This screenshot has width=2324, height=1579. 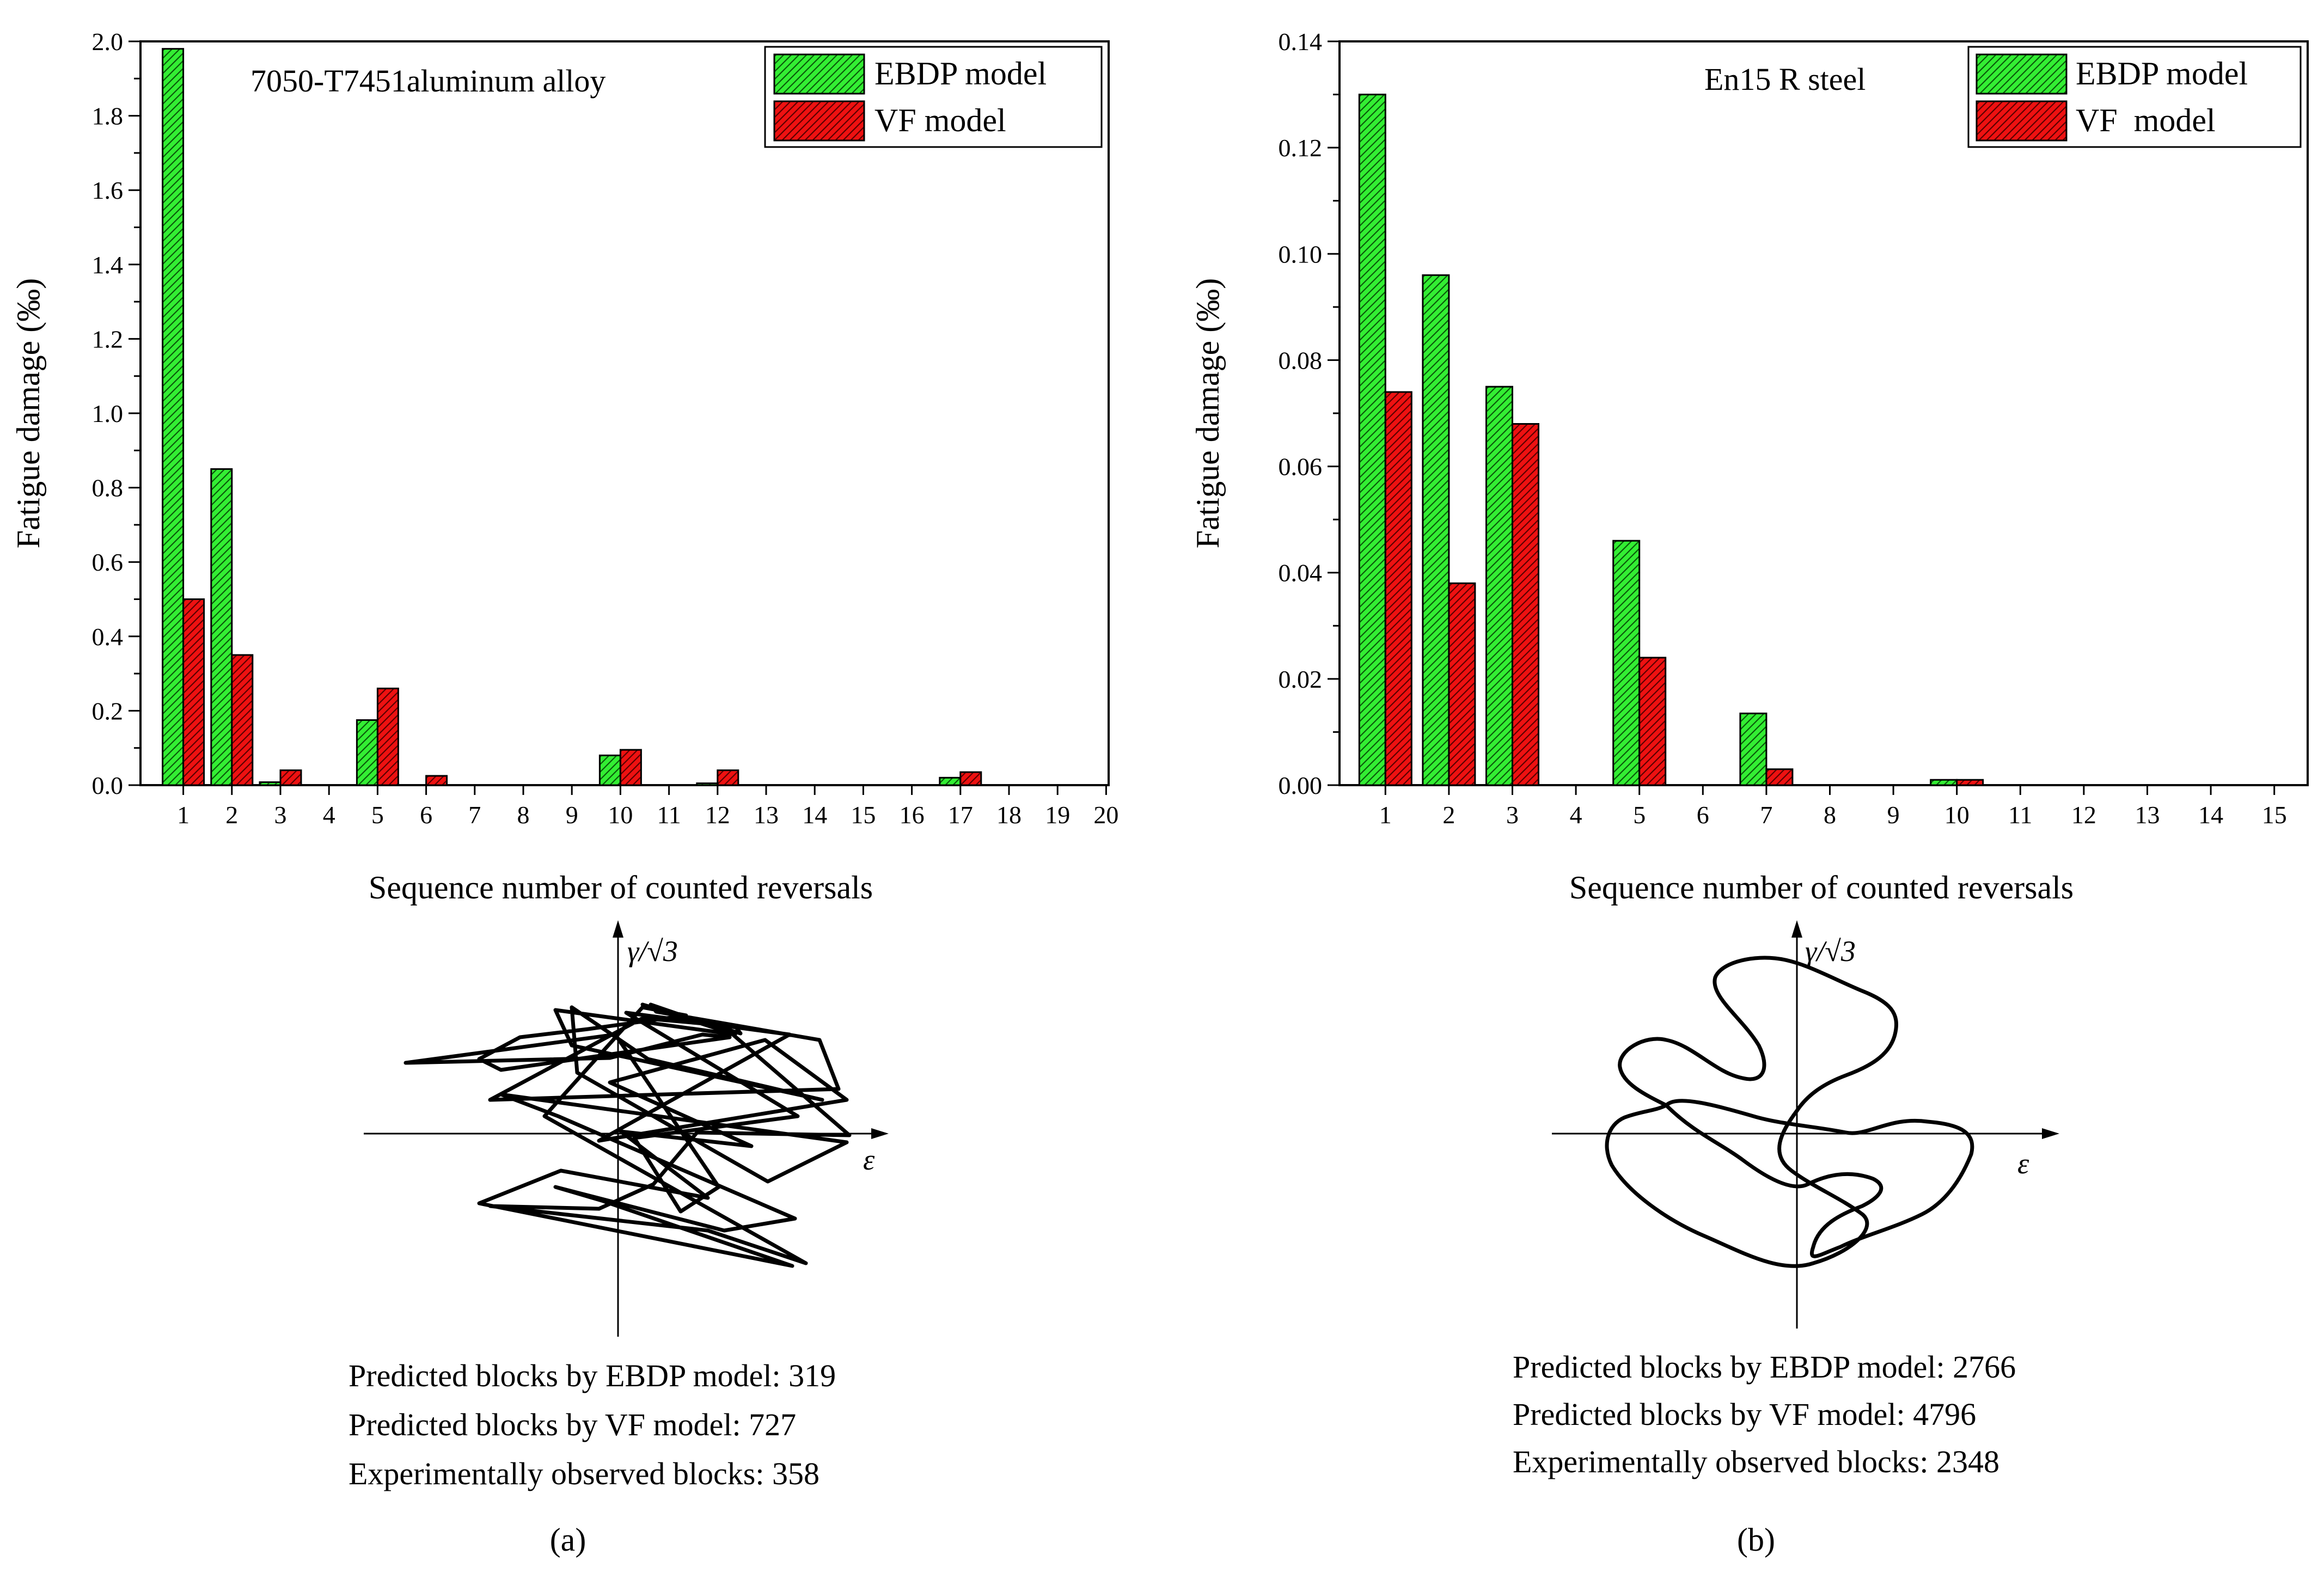 What do you see at coordinates (1764, 1367) in the screenshot?
I see `panel-b-prediction-ebdp: Predicted blocks by EBDP model: 2766` at bounding box center [1764, 1367].